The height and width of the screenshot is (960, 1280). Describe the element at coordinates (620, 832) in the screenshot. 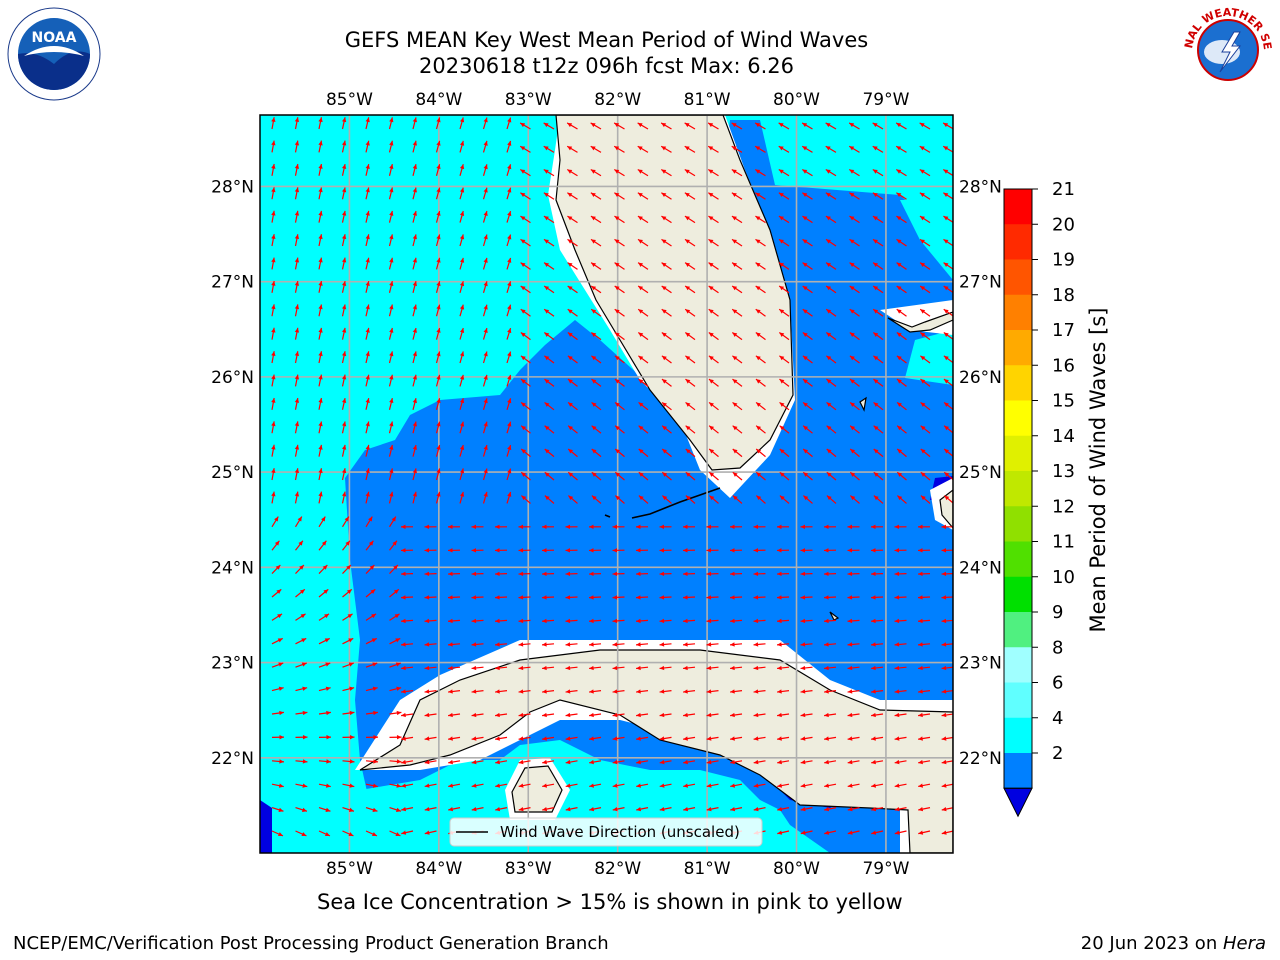

I see `legend-label: Wind Wave Direction (unscaled)` at that location.